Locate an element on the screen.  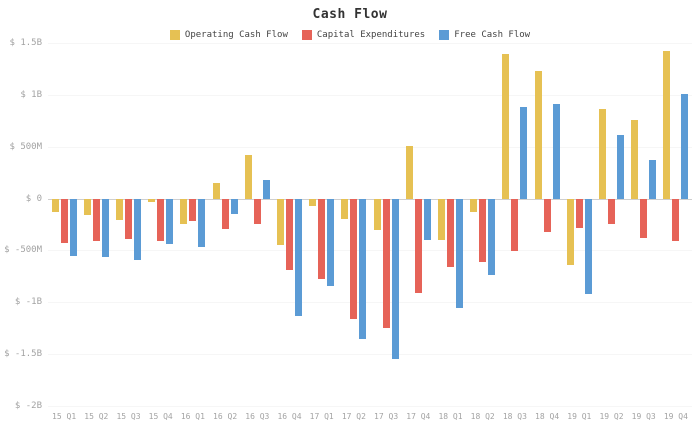
bar-free-cash-flow-19-q2 is located at coordinates (620, 166).